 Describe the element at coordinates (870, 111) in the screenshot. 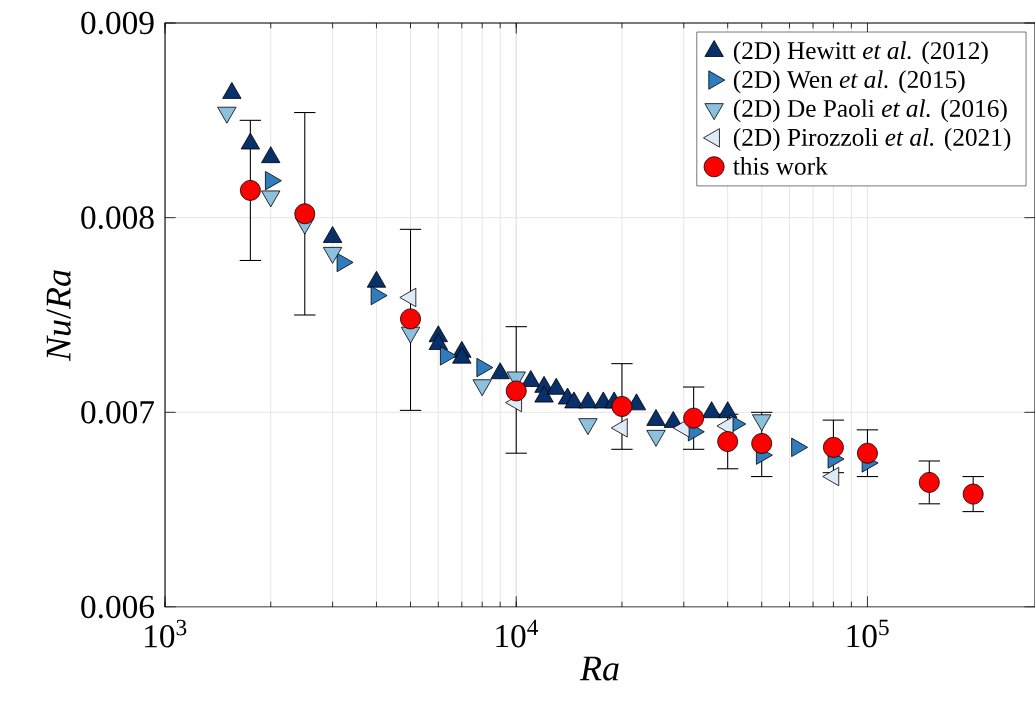

I see `legend-label: (2D) De Paoli et al. (2016)` at that location.